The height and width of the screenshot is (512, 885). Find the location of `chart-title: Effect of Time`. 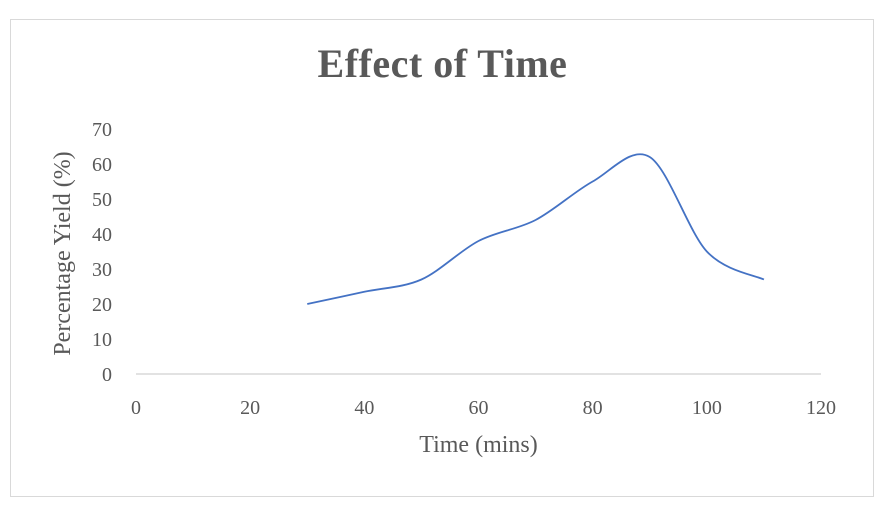

chart-title: Effect of Time is located at coordinates (442, 63).